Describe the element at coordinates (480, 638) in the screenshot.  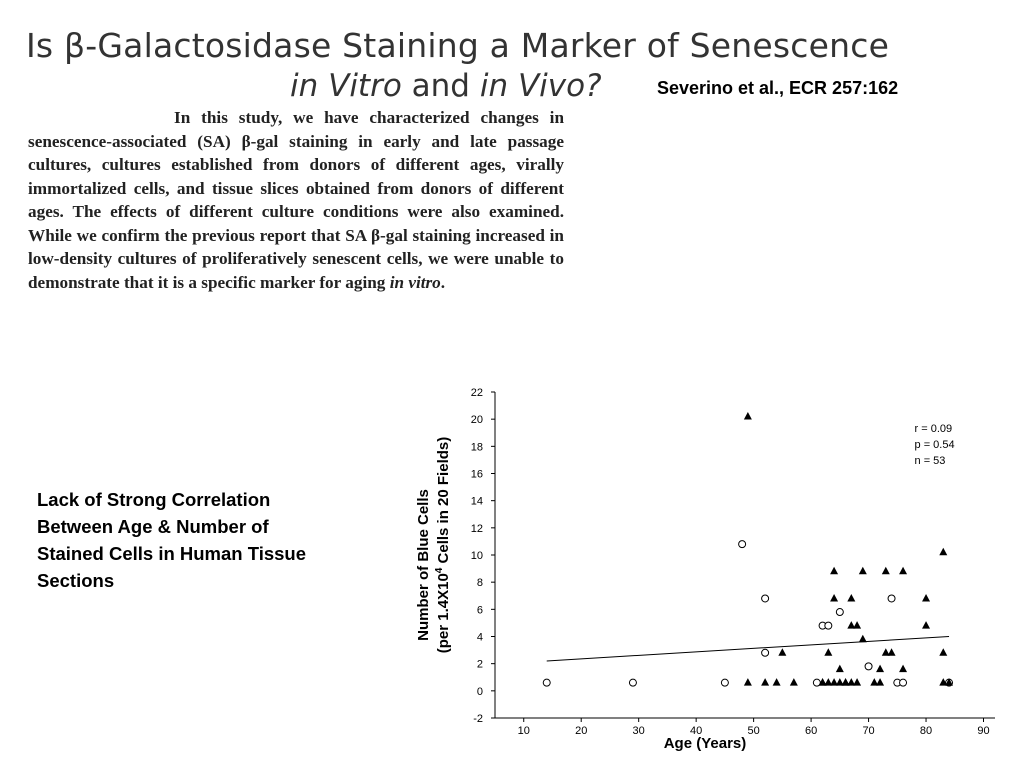
I see `y-tick-label: 4` at that location.